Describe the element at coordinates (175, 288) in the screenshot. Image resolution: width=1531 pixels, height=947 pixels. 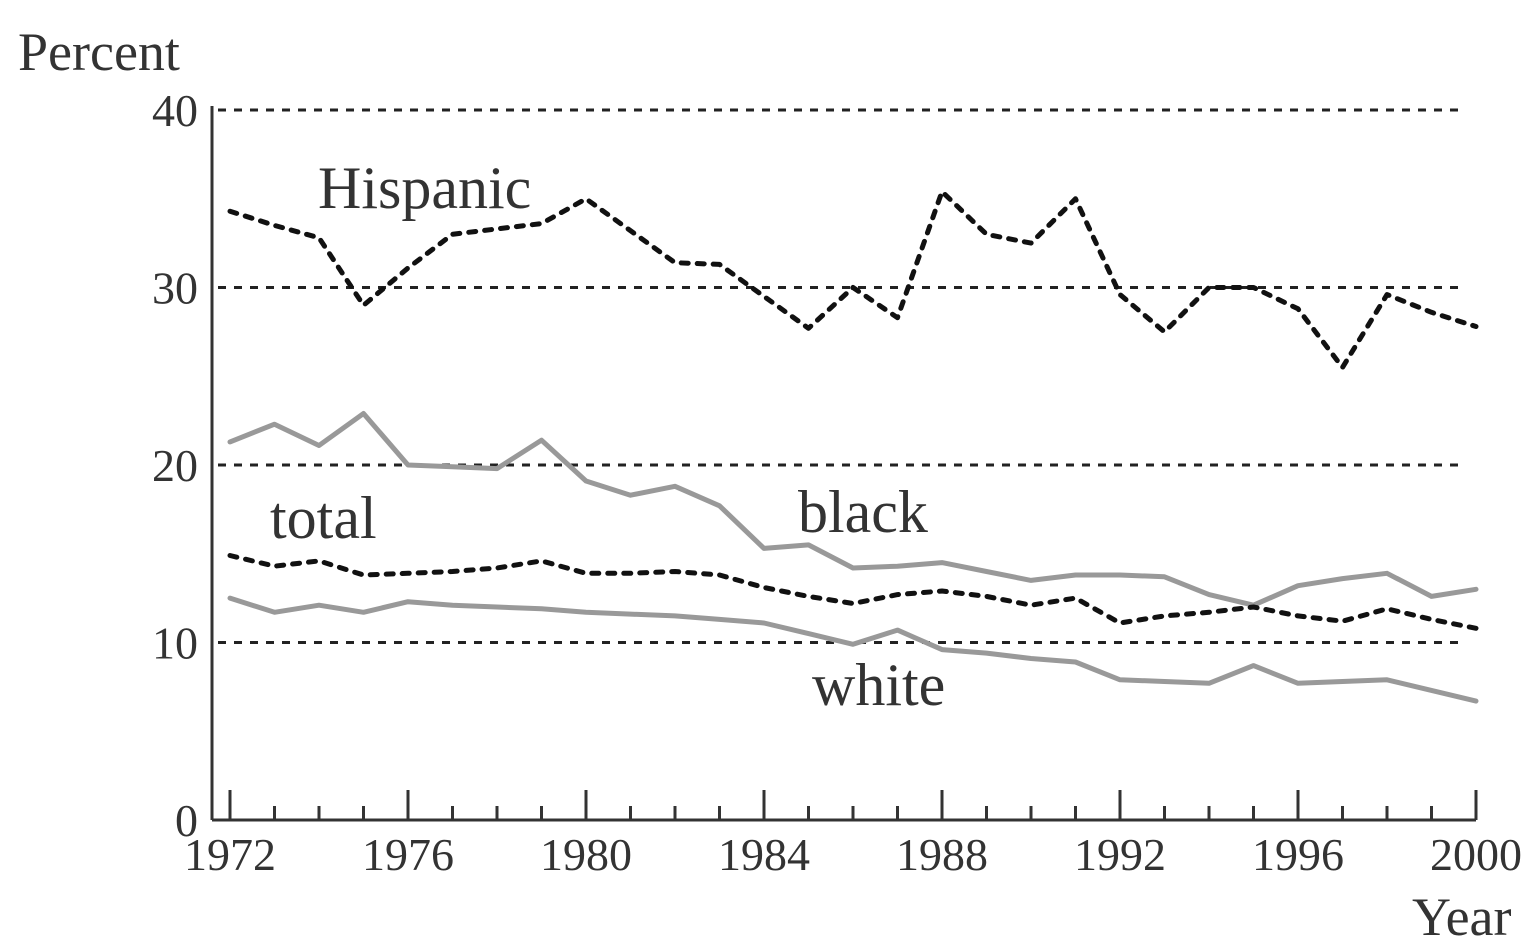
I see `y-tick-label: 30` at that location.